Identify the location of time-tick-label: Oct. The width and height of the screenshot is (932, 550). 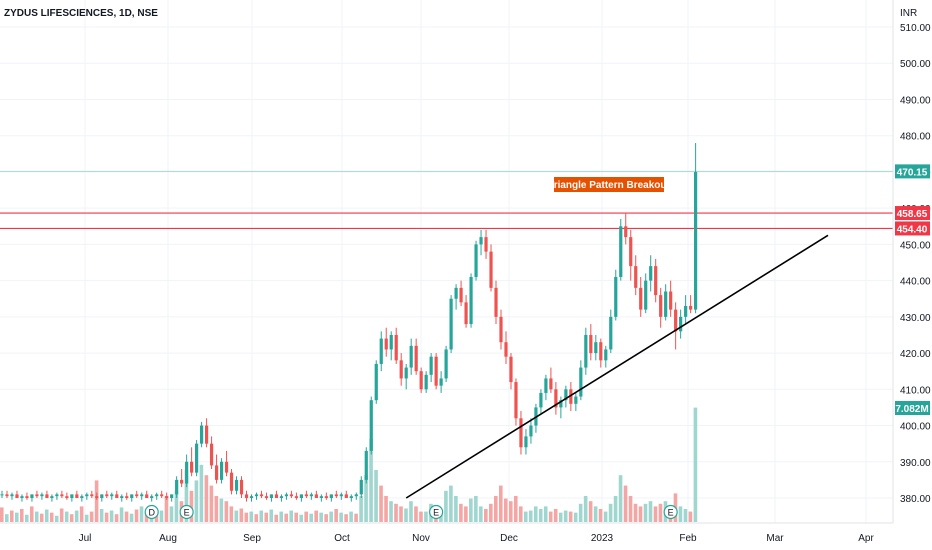
(342, 538).